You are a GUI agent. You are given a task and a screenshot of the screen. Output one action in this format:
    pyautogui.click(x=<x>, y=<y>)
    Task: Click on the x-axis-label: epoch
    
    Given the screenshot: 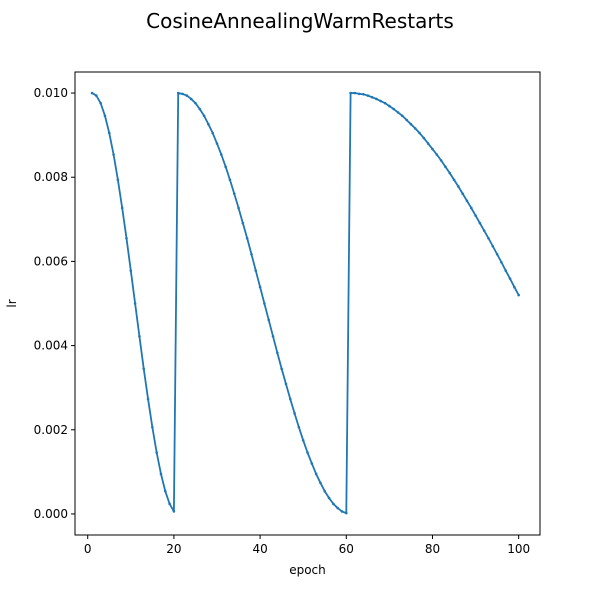 What is the action you would take?
    pyautogui.click(x=307, y=570)
    